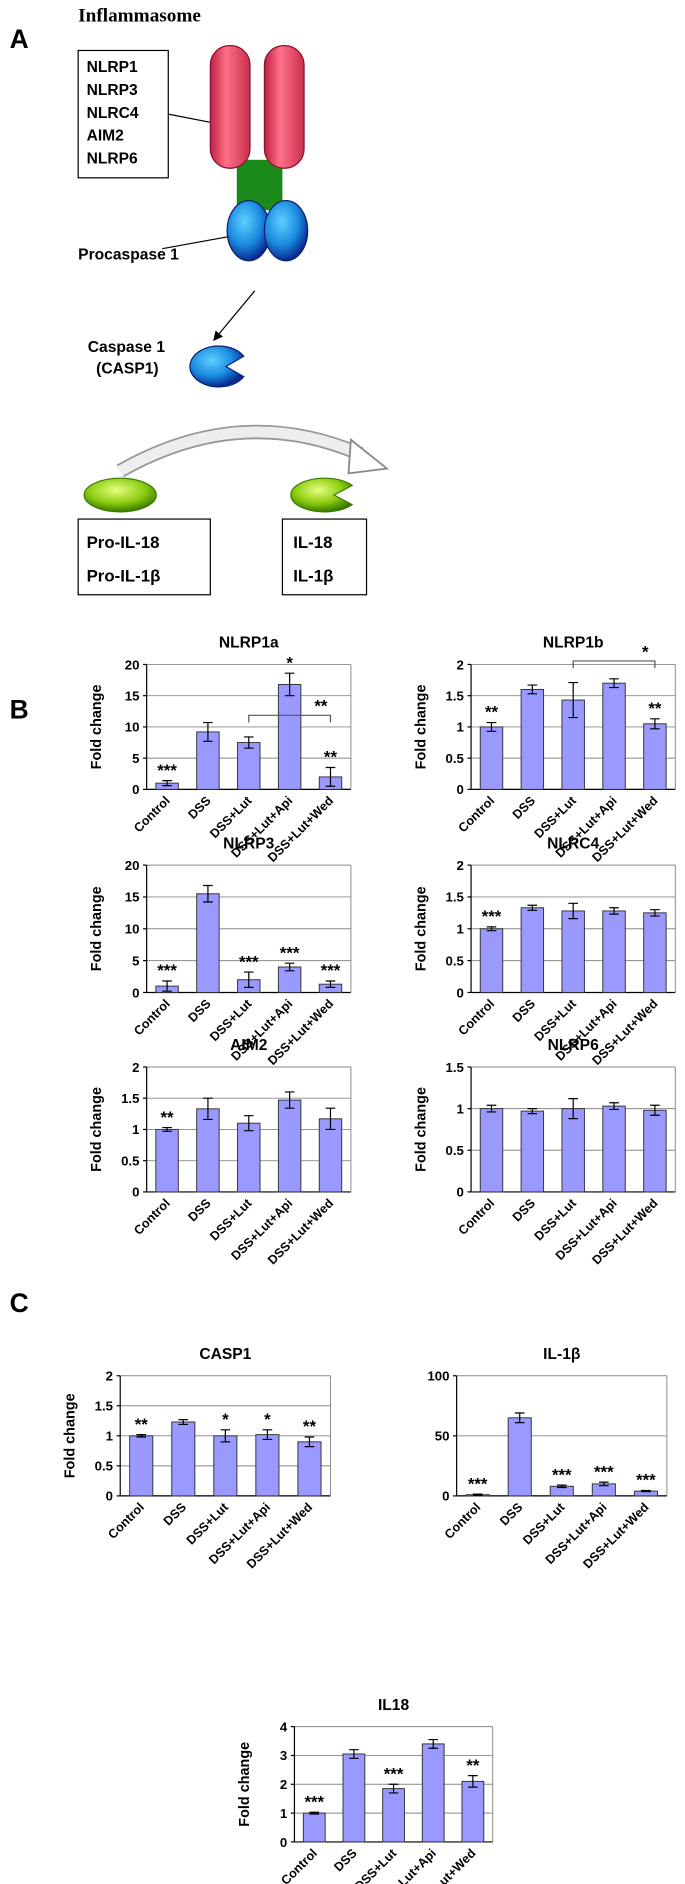 The image size is (685, 1884). Describe the element at coordinates (128, 255) in the screenshot. I see `procaspase-label: Procaspase 1` at that location.